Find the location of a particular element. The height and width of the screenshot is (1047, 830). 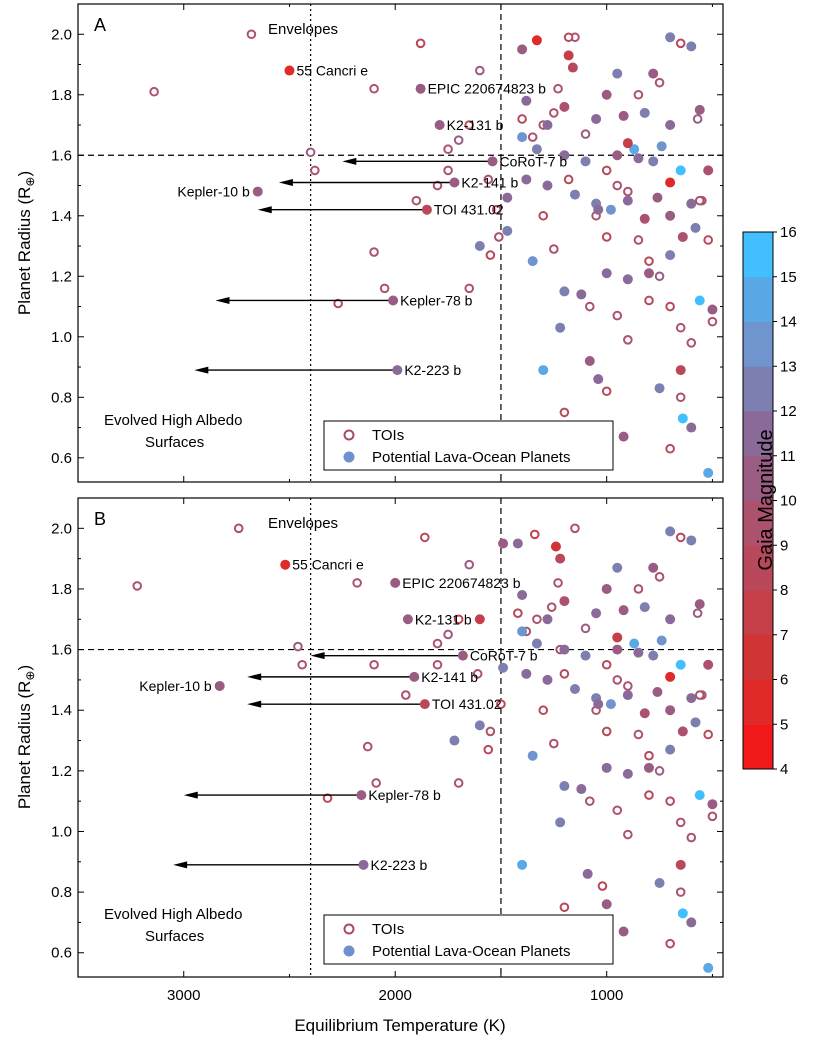

panel-a-y-tick-label: 0.6 is located at coordinates (61, 458).